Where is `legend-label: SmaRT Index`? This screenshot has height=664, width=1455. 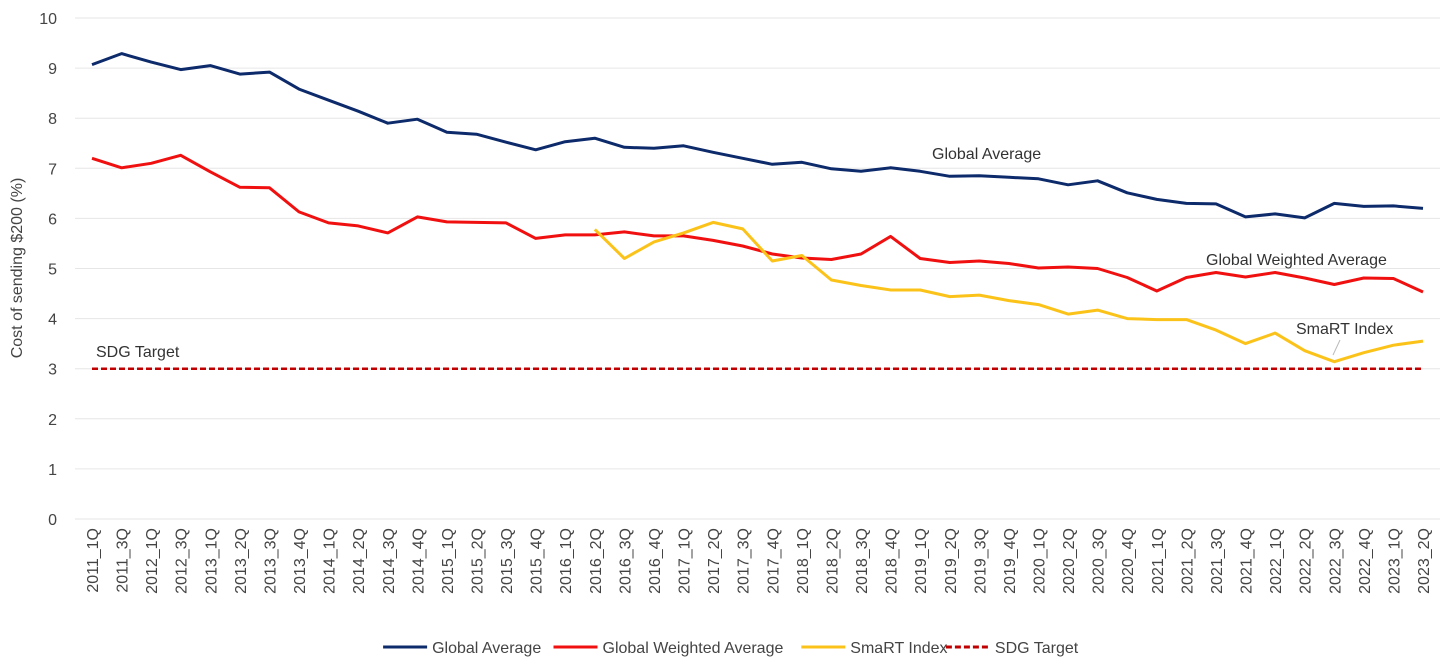
legend-label: SmaRT Index is located at coordinates (898, 648).